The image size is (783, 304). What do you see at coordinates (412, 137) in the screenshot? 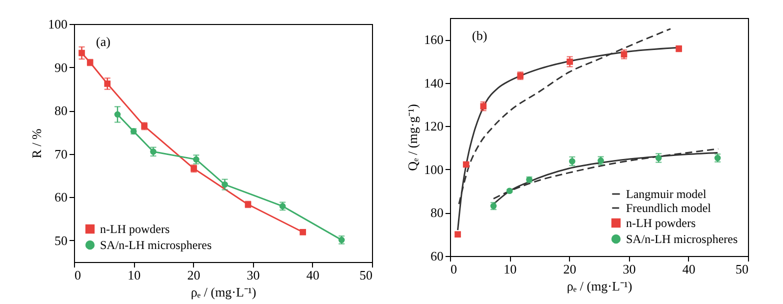
I see `y-axis-title: Qₑ / (mg·g⁻¹)` at bounding box center [412, 137].